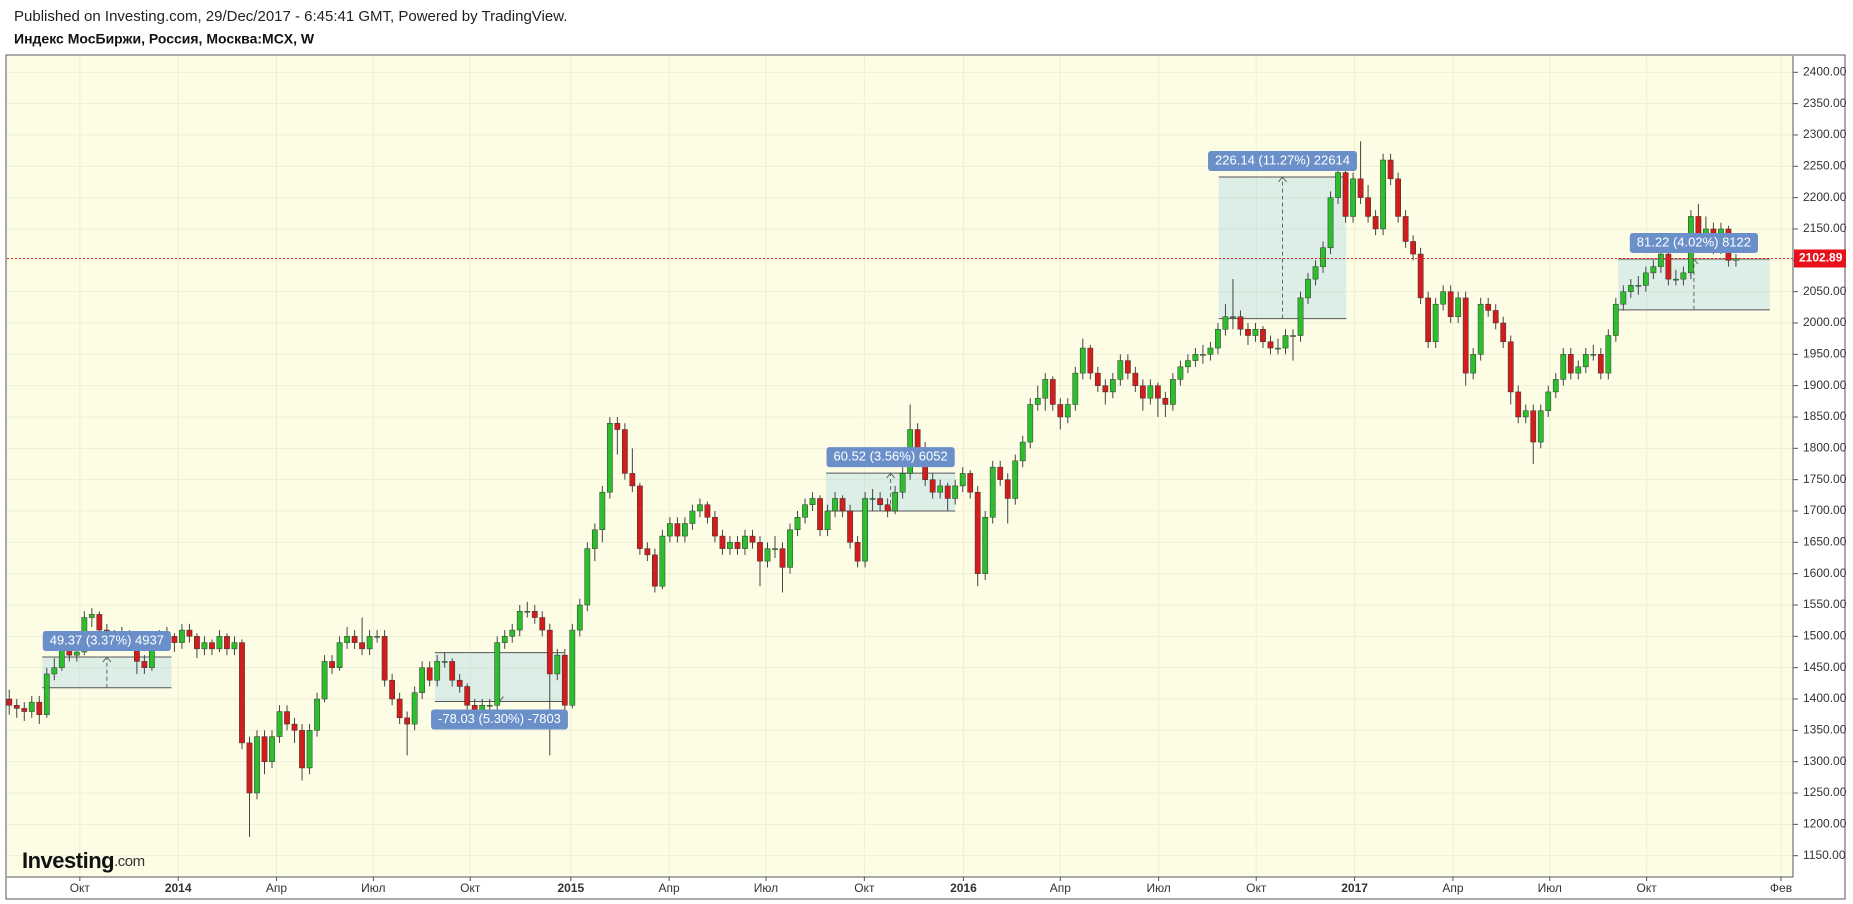 The image size is (1853, 904). Describe the element at coordinates (1825, 761) in the screenshot. I see `y-tick-label: 1300.00` at that location.